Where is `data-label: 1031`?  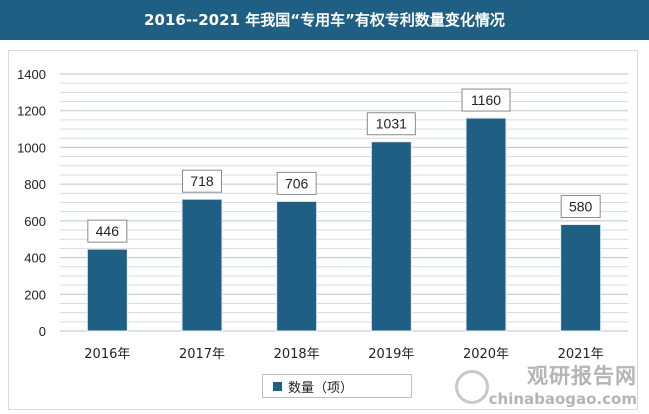 data-label: 1031 is located at coordinates (391, 124).